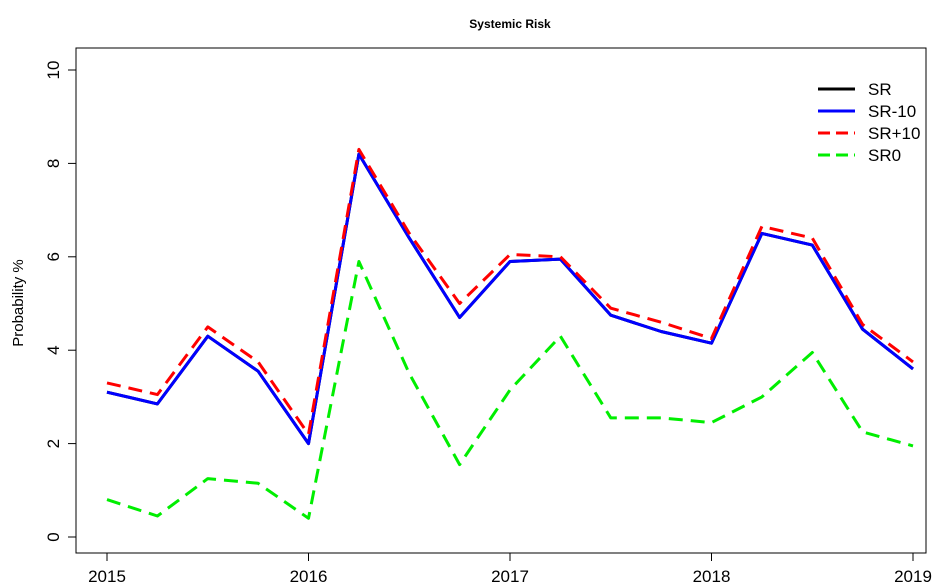  I want to click on y-tick-label: 8, so click(53, 163).